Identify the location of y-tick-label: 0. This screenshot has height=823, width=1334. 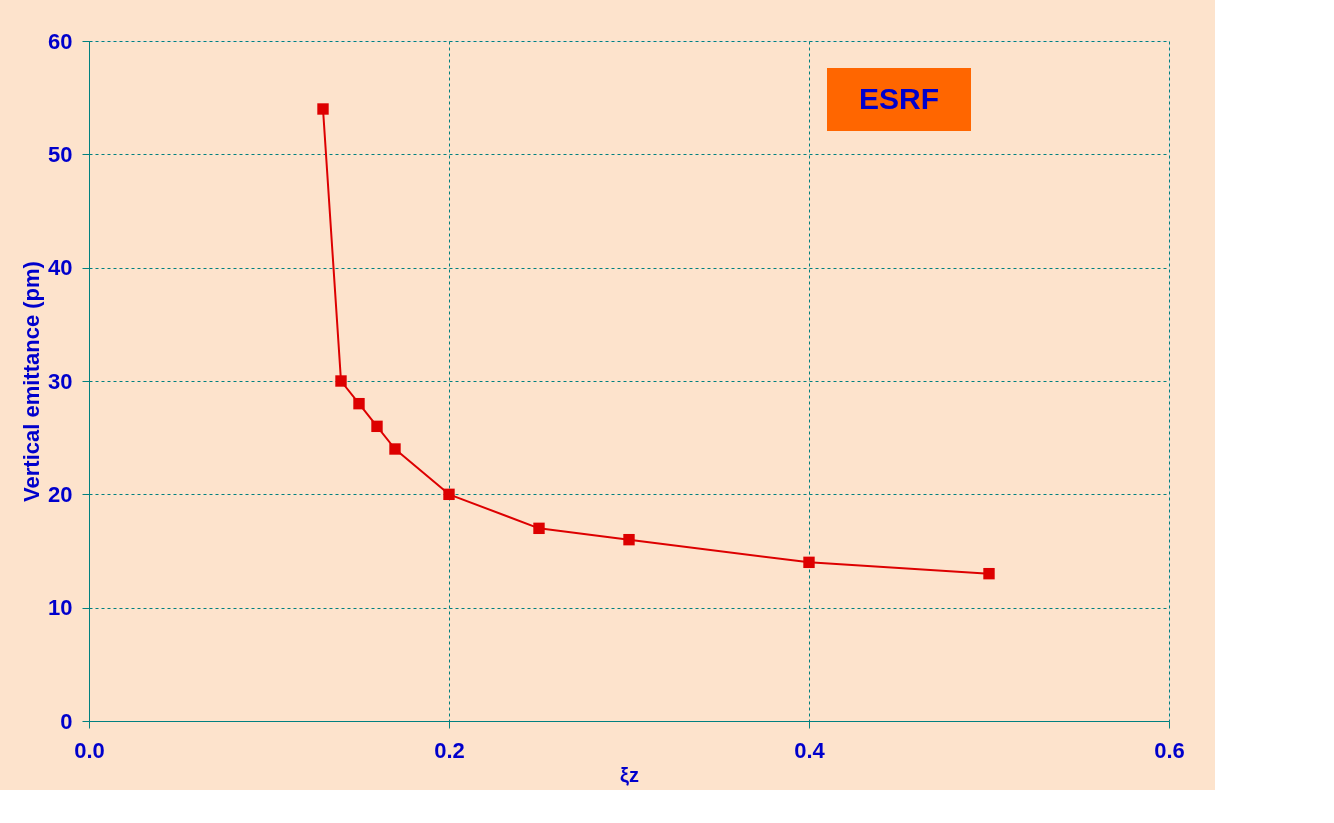
(66, 721).